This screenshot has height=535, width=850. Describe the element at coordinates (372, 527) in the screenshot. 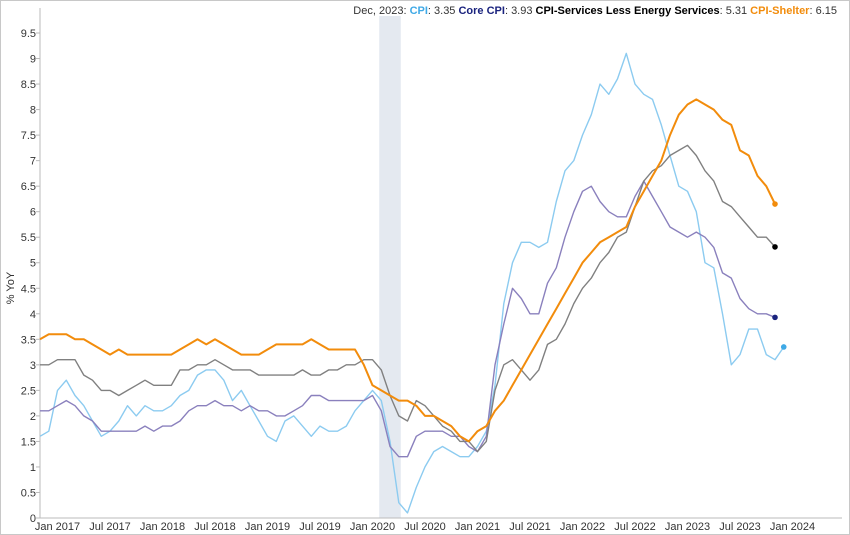

I see `x-tick-label: Jan 2020` at that location.